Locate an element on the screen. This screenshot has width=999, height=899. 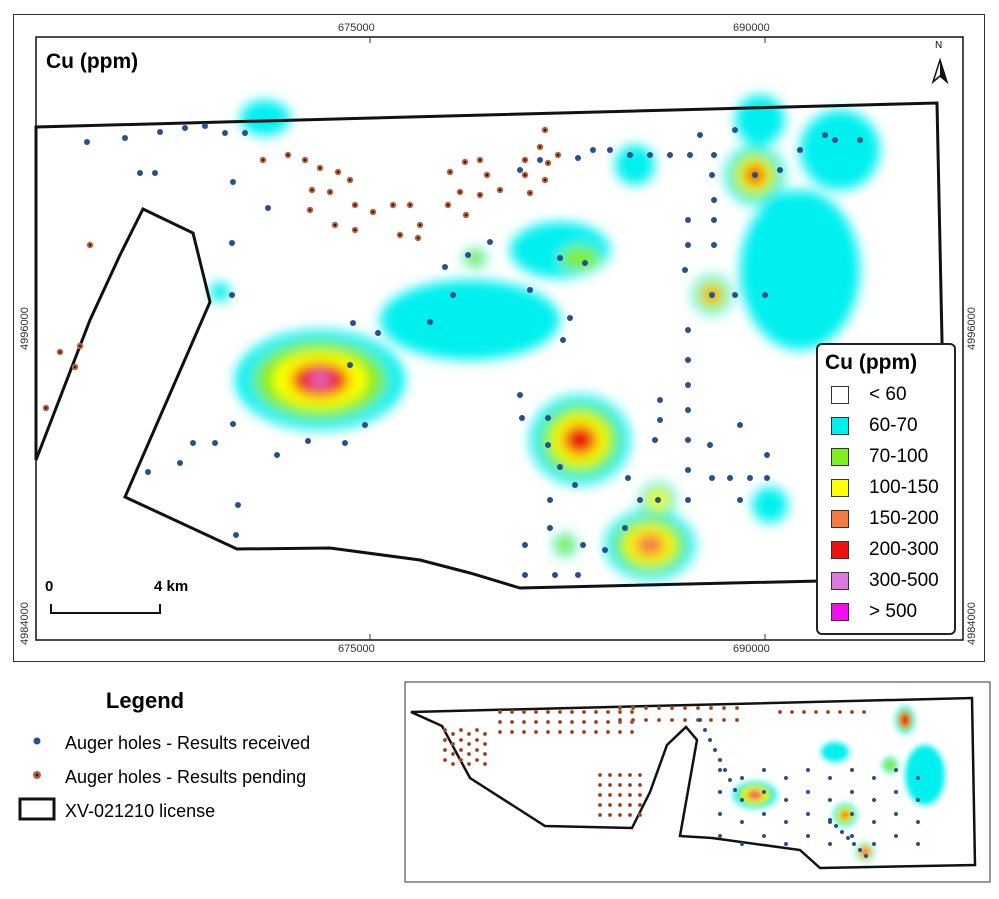
legend-item-results-pending: Auger holes - Results pending is located at coordinates (200, 777).